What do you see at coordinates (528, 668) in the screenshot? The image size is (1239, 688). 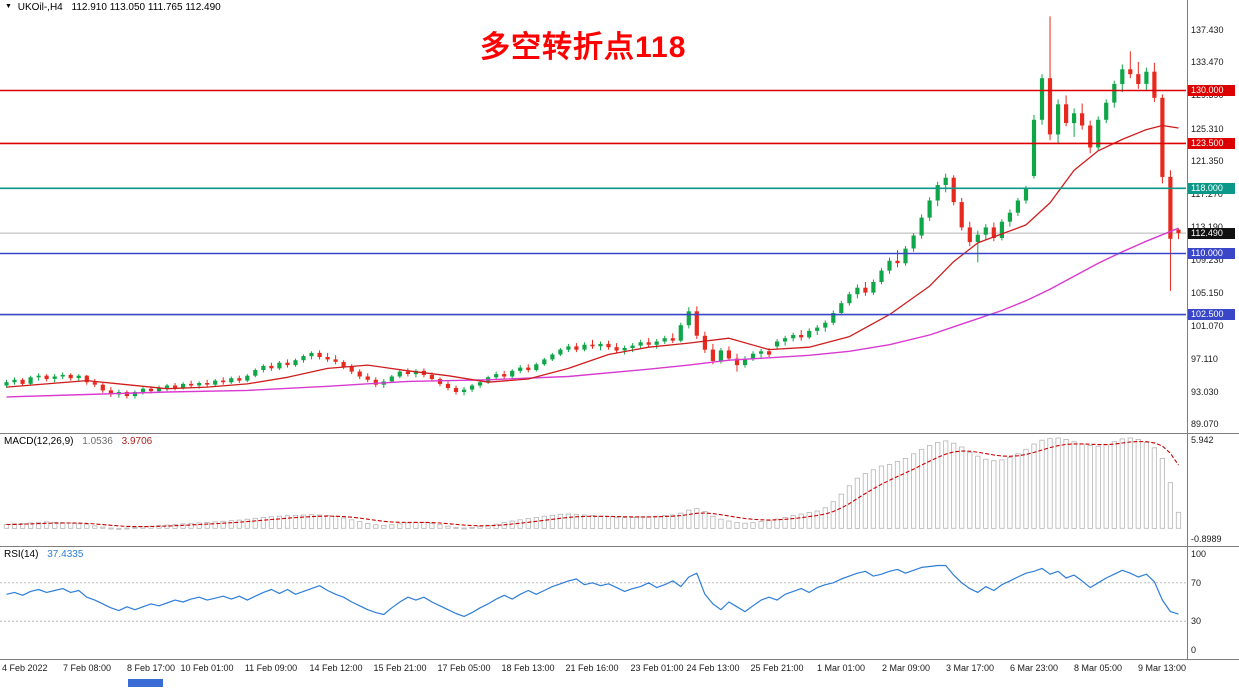 I see `time-axis-label: 18 Feb 13:00` at bounding box center [528, 668].